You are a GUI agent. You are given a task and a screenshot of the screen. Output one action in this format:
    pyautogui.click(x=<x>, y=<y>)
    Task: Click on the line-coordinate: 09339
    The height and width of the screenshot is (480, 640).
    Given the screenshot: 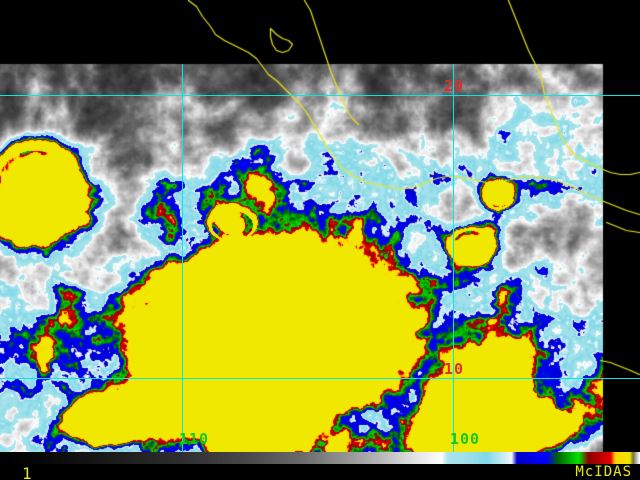 What is the action you would take?
    pyautogui.click(x=412, y=472)
    